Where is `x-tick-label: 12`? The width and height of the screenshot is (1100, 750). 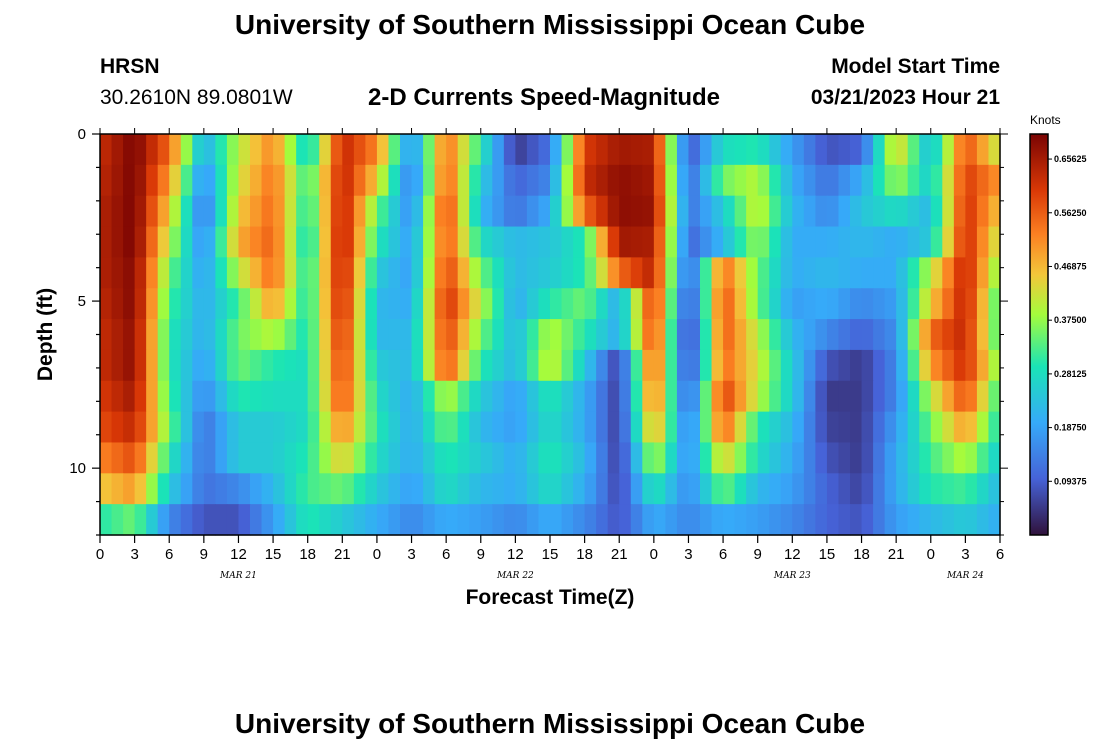
x-tick-label: 12 is located at coordinates (238, 554).